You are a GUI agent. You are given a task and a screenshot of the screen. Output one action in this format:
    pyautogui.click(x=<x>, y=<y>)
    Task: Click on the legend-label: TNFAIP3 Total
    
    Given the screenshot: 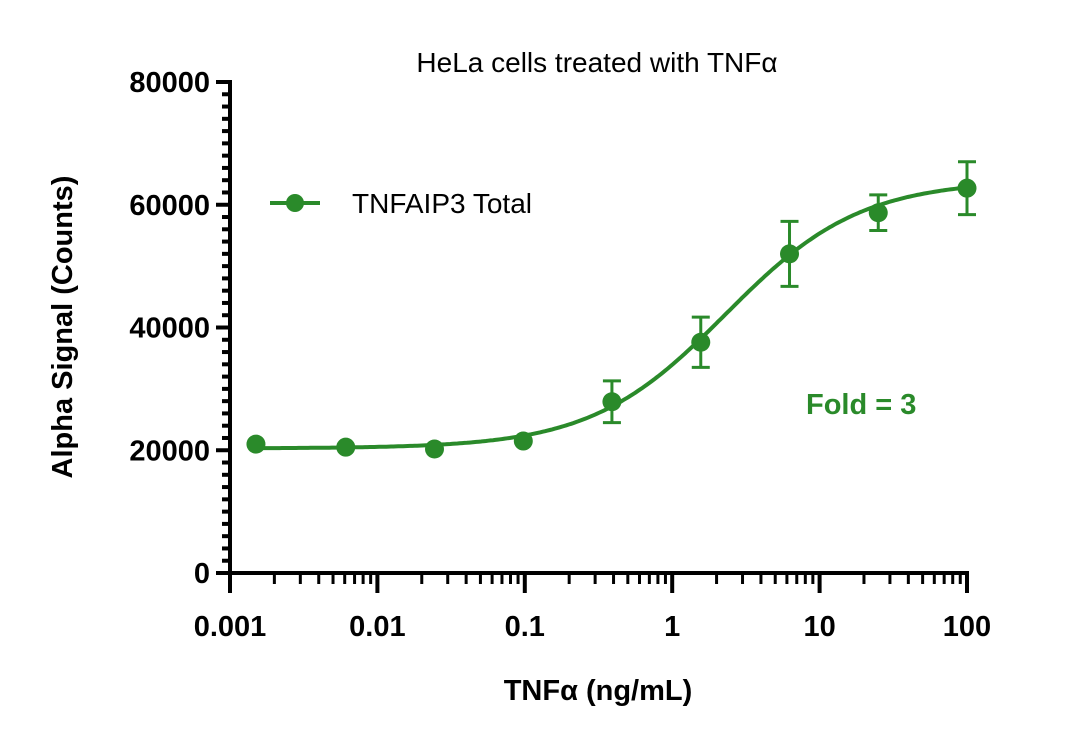 What is the action you would take?
    pyautogui.click(x=442, y=203)
    